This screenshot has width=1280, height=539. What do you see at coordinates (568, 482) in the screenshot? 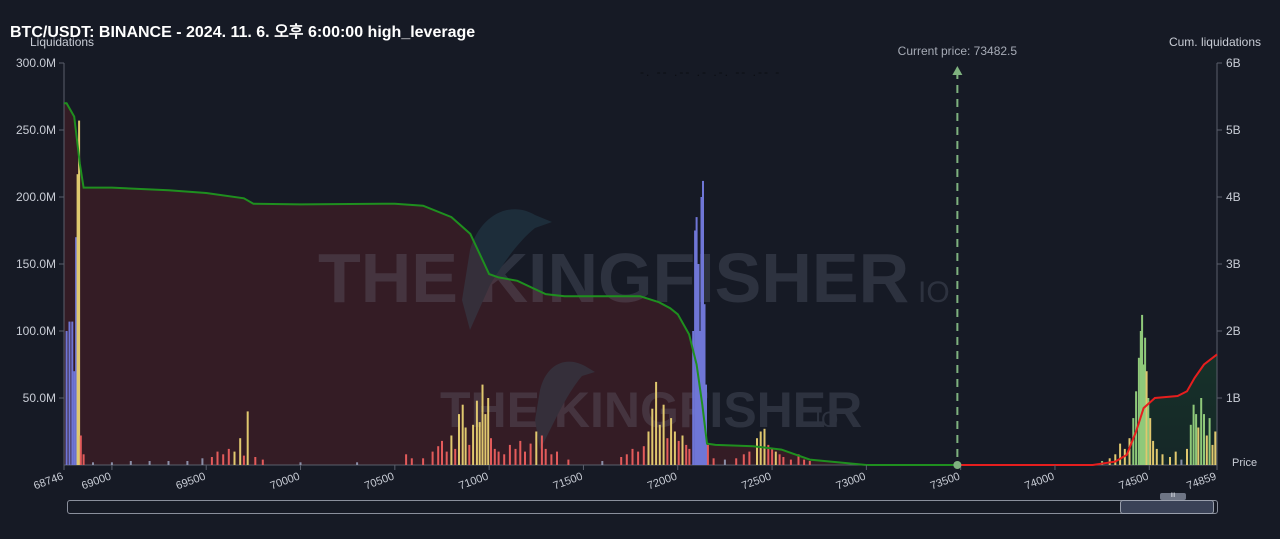
I see `x-tick-label: 71500` at bounding box center [568, 482].